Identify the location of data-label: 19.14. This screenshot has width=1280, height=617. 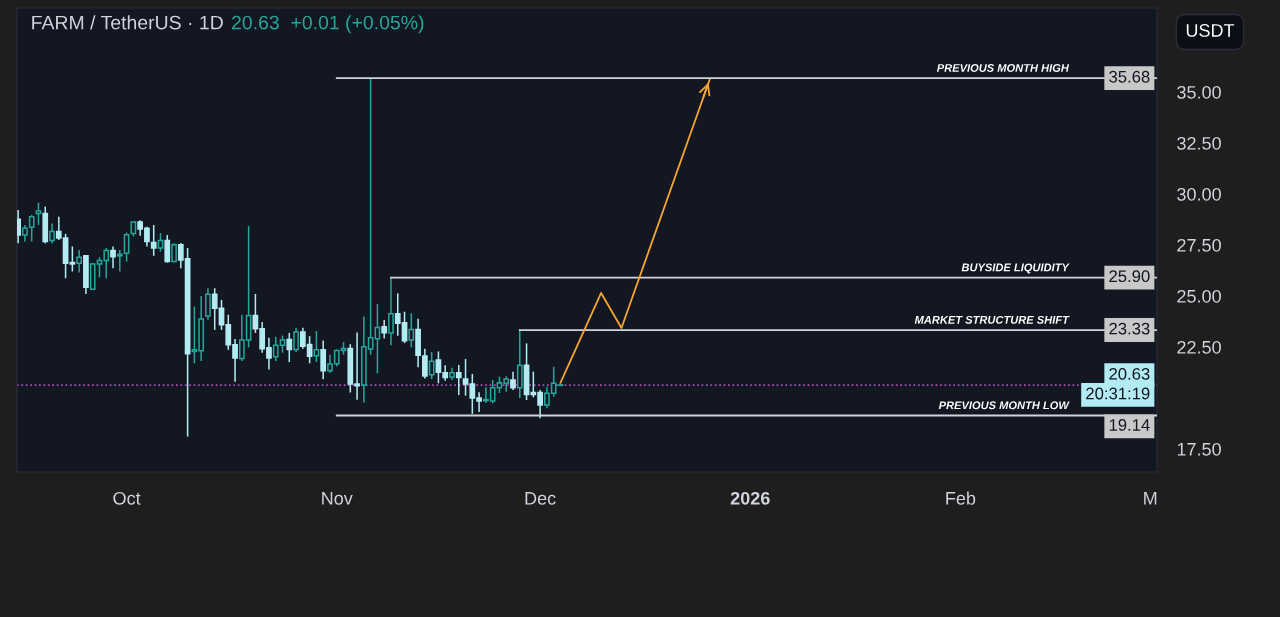
(1129, 425).